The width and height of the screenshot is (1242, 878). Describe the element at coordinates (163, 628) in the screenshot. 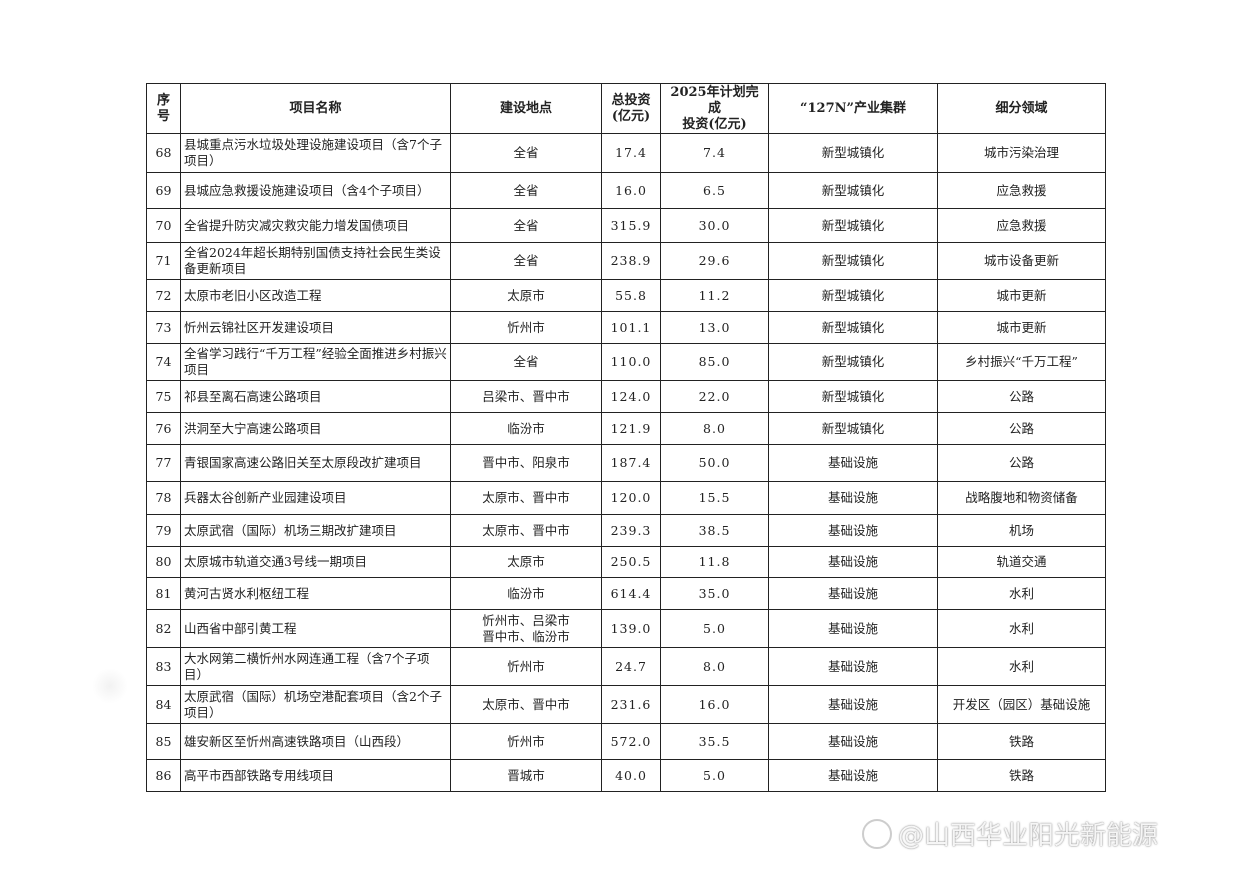

I see `row-number: 82` at that location.